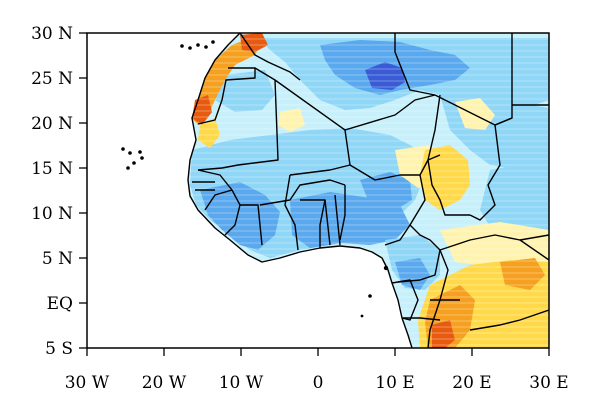 This screenshot has height=418, width=592. Describe the element at coordinates (415, 64) in the screenshot. I see `border-libya` at that location.